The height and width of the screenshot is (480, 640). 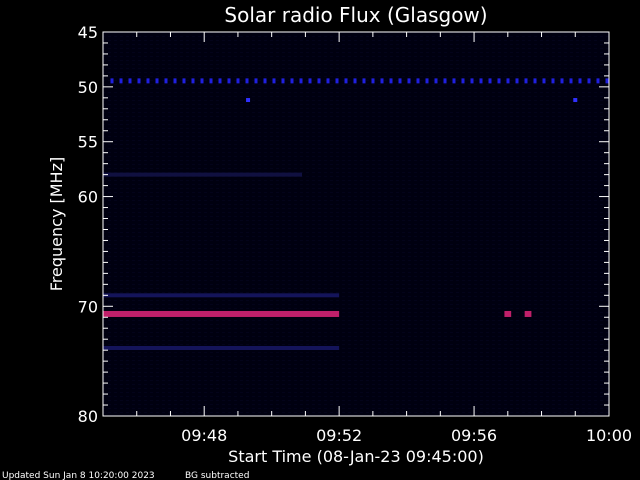 I want to click on x-tick-label: 09:48, so click(x=204, y=435).